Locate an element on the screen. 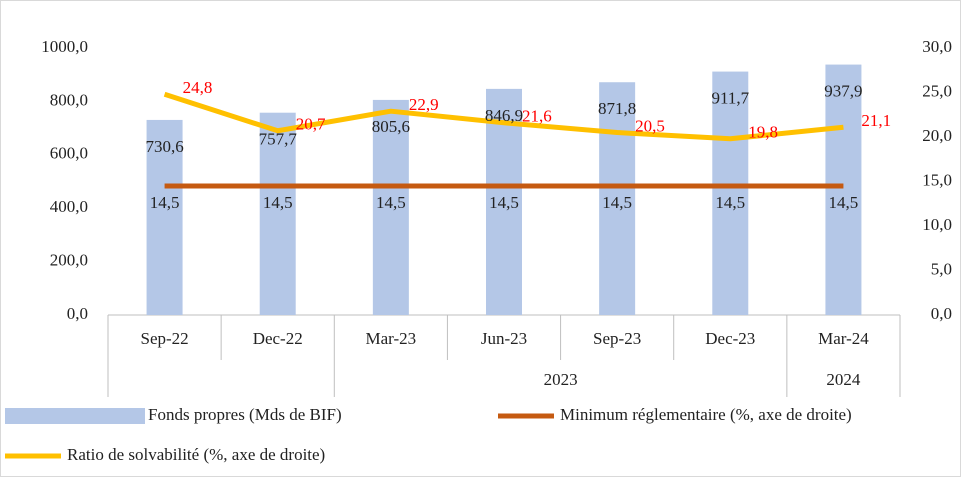 This screenshot has height=477, width=961. legend-label: Ratio de solvabilité (%, axe de droite) is located at coordinates (196, 454).